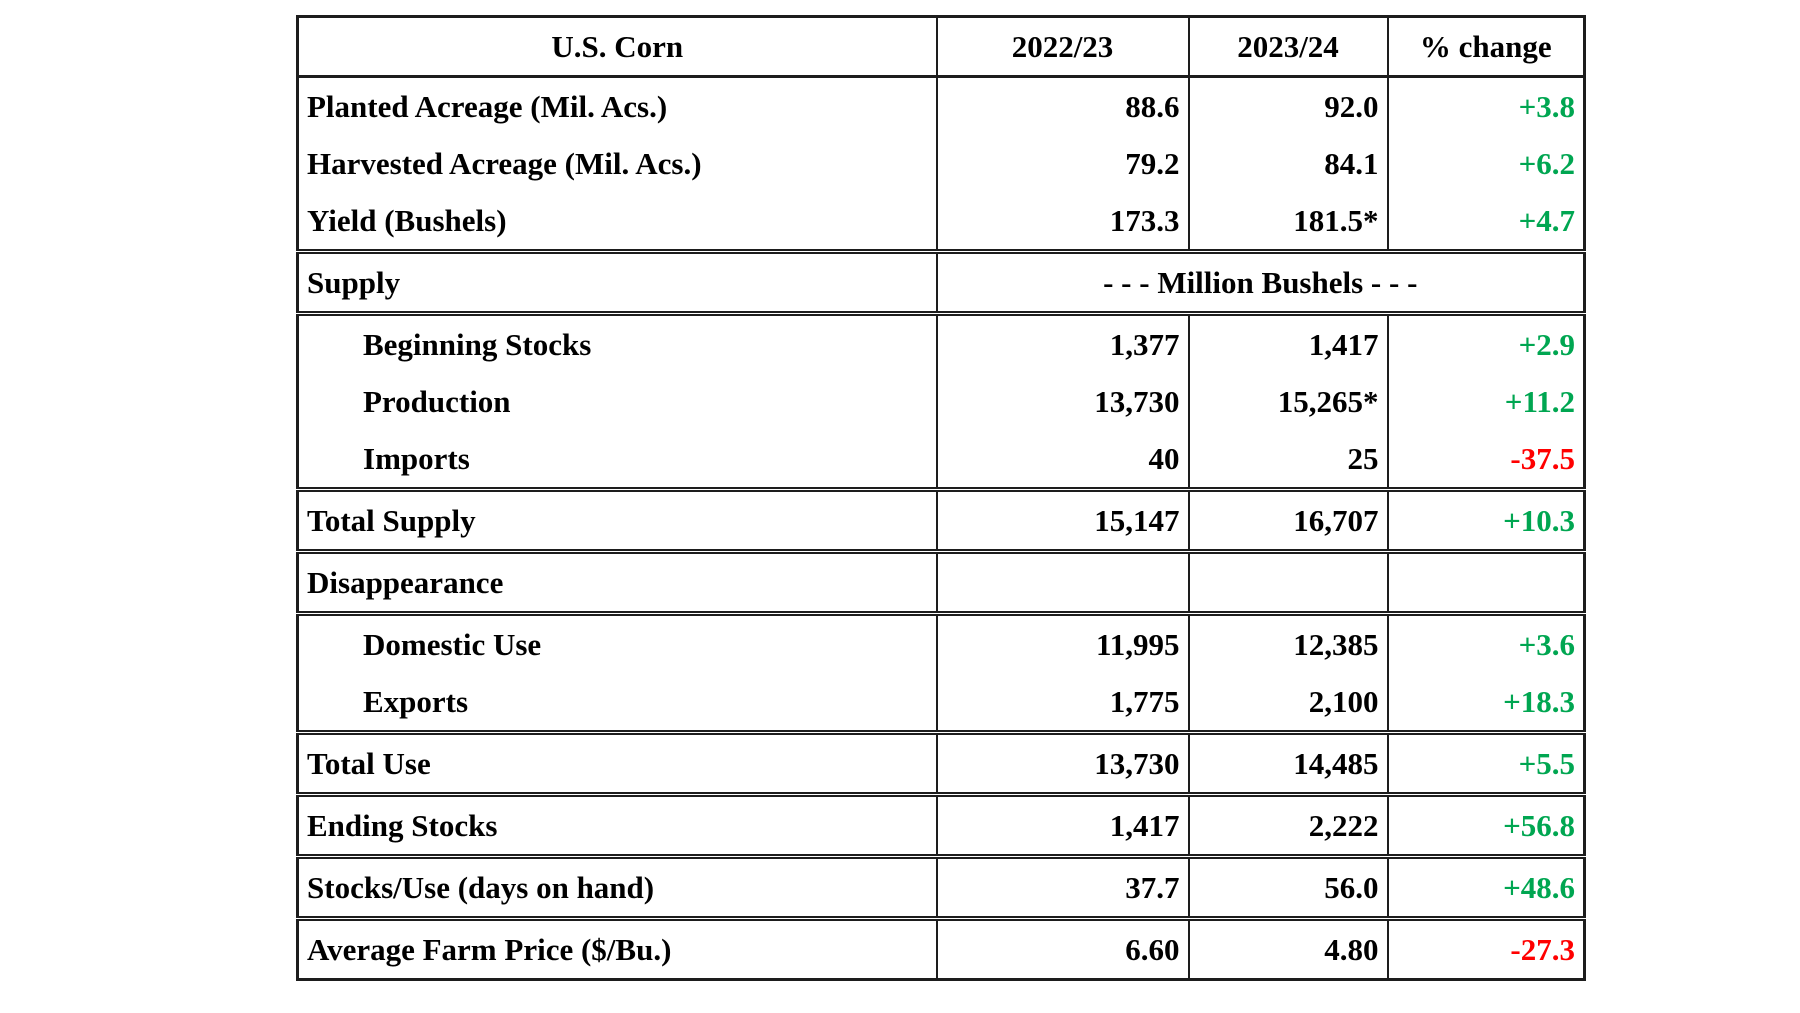  I want to click on value-2022-23-cell: 40, so click(1062, 460).